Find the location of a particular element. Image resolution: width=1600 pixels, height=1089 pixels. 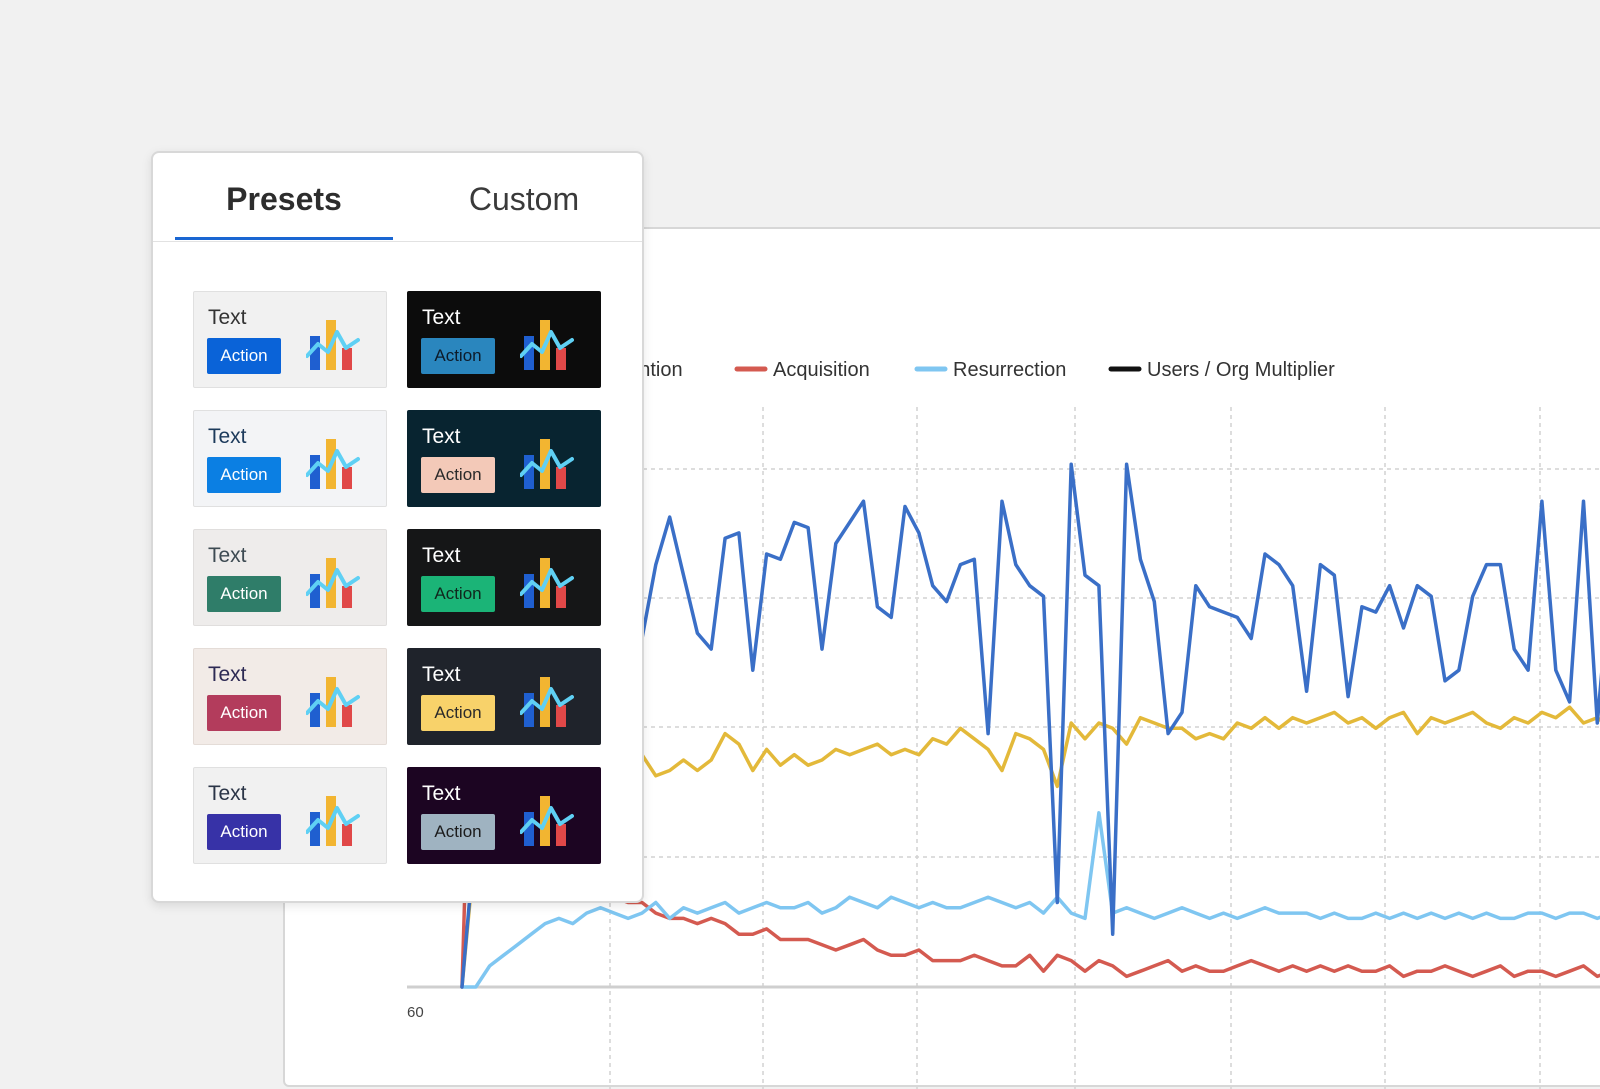

legend-label: Acquisition is located at coordinates (821, 370).